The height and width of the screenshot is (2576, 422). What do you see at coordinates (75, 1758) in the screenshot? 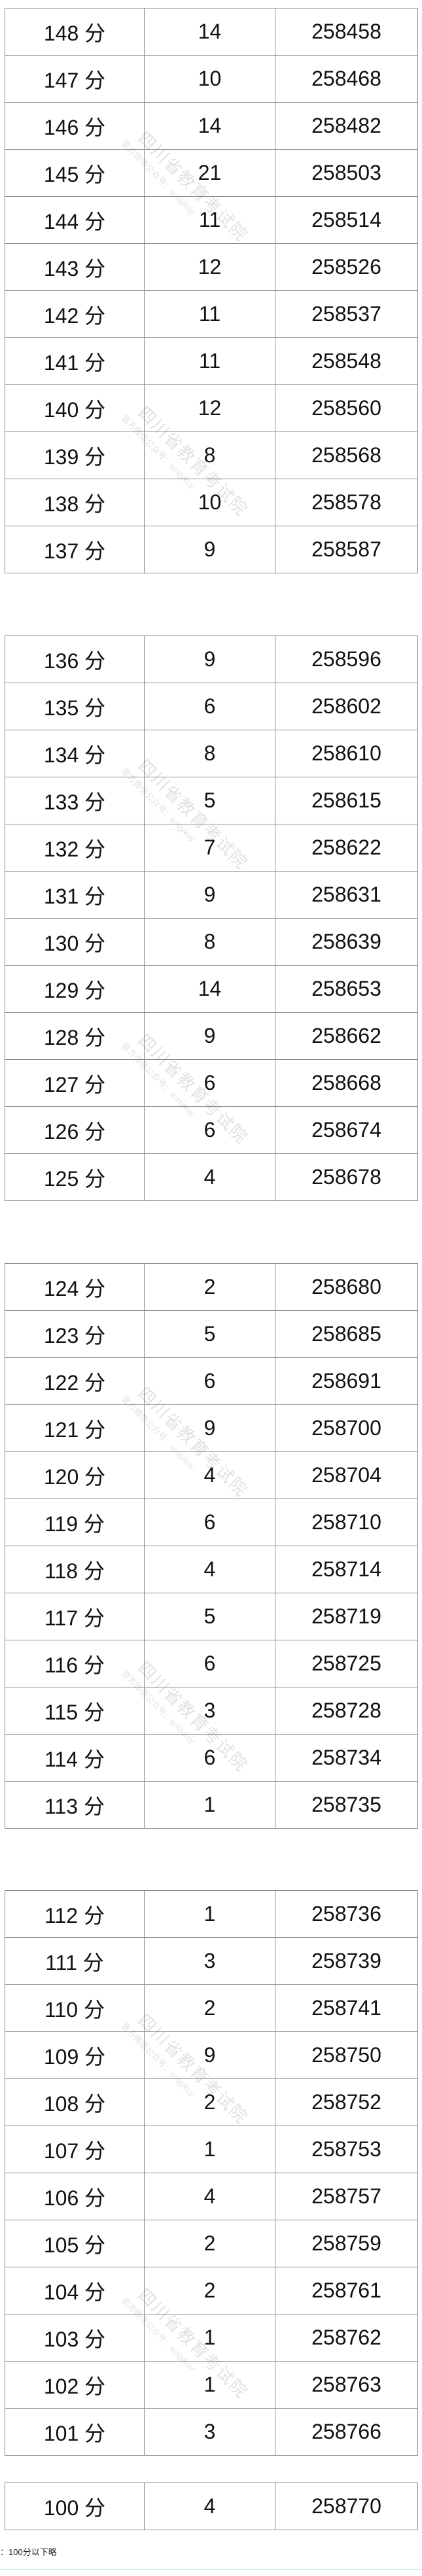
I see `score-cell: 114 分` at bounding box center [75, 1758].